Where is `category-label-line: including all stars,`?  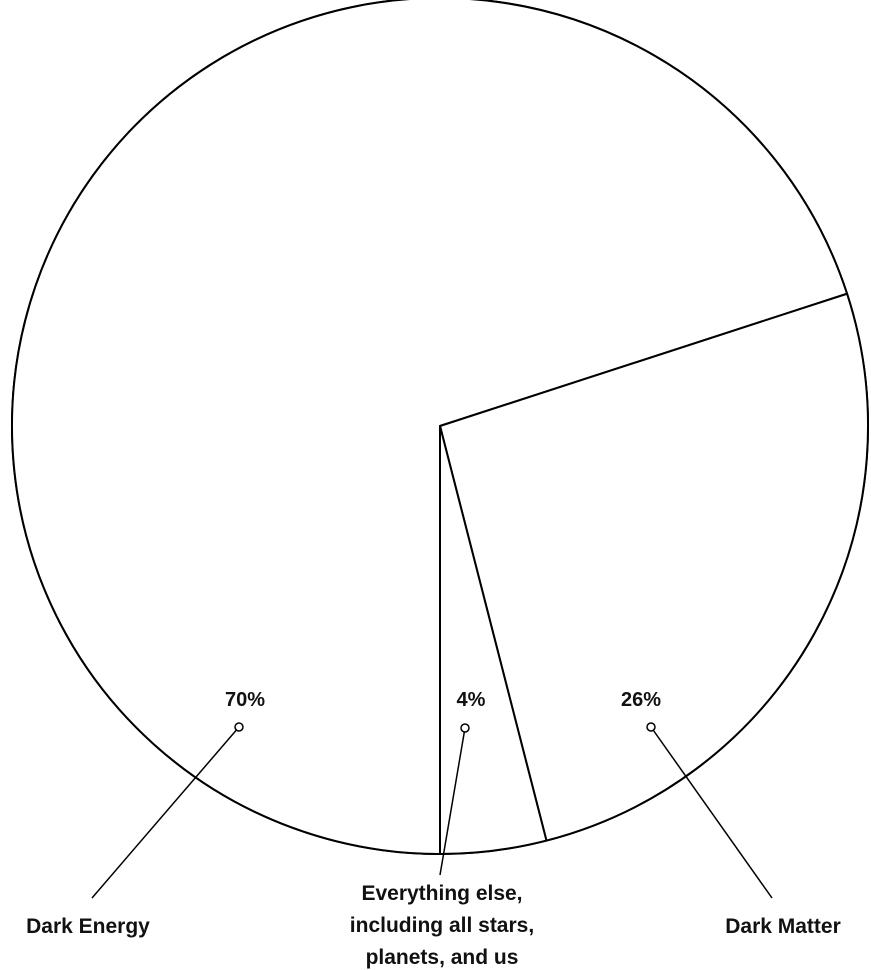
category-label-line: including all stars, is located at coordinates (442, 925).